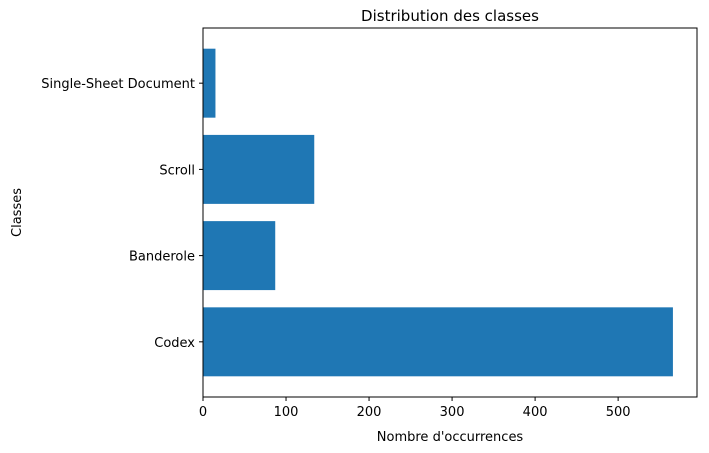 Image resolution: width=709 pixels, height=453 pixels. What do you see at coordinates (239, 256) in the screenshot?
I see `bar-banderole` at bounding box center [239, 256].